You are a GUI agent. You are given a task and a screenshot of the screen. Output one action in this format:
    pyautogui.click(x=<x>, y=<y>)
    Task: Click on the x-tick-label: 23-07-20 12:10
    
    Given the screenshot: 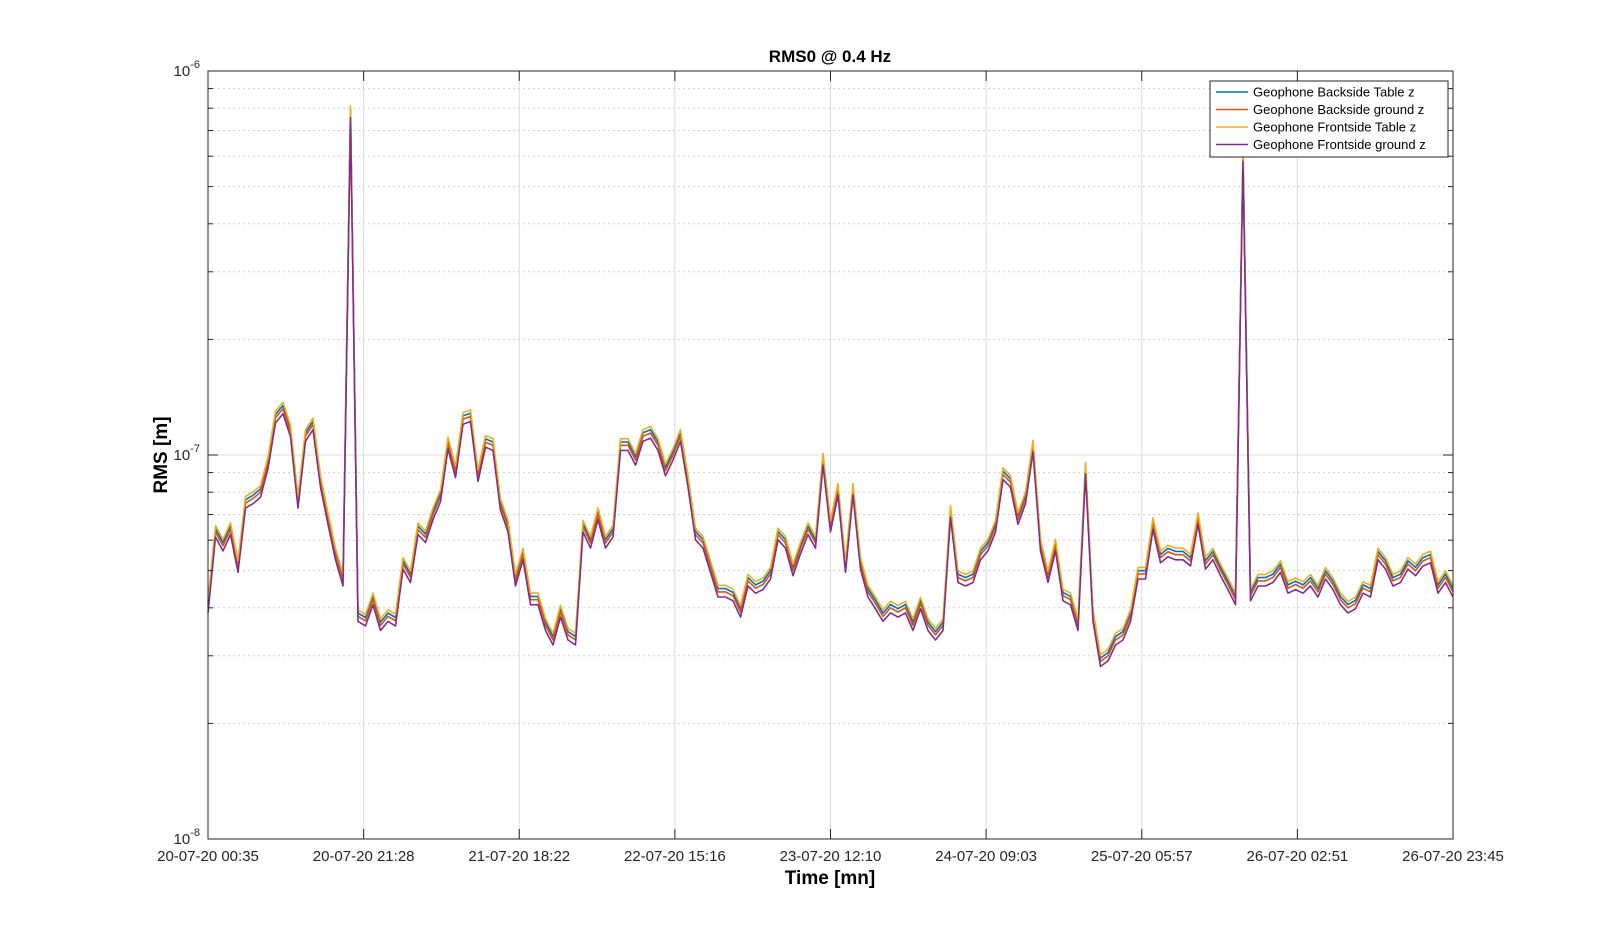 What is the action you would take?
    pyautogui.click(x=831, y=856)
    